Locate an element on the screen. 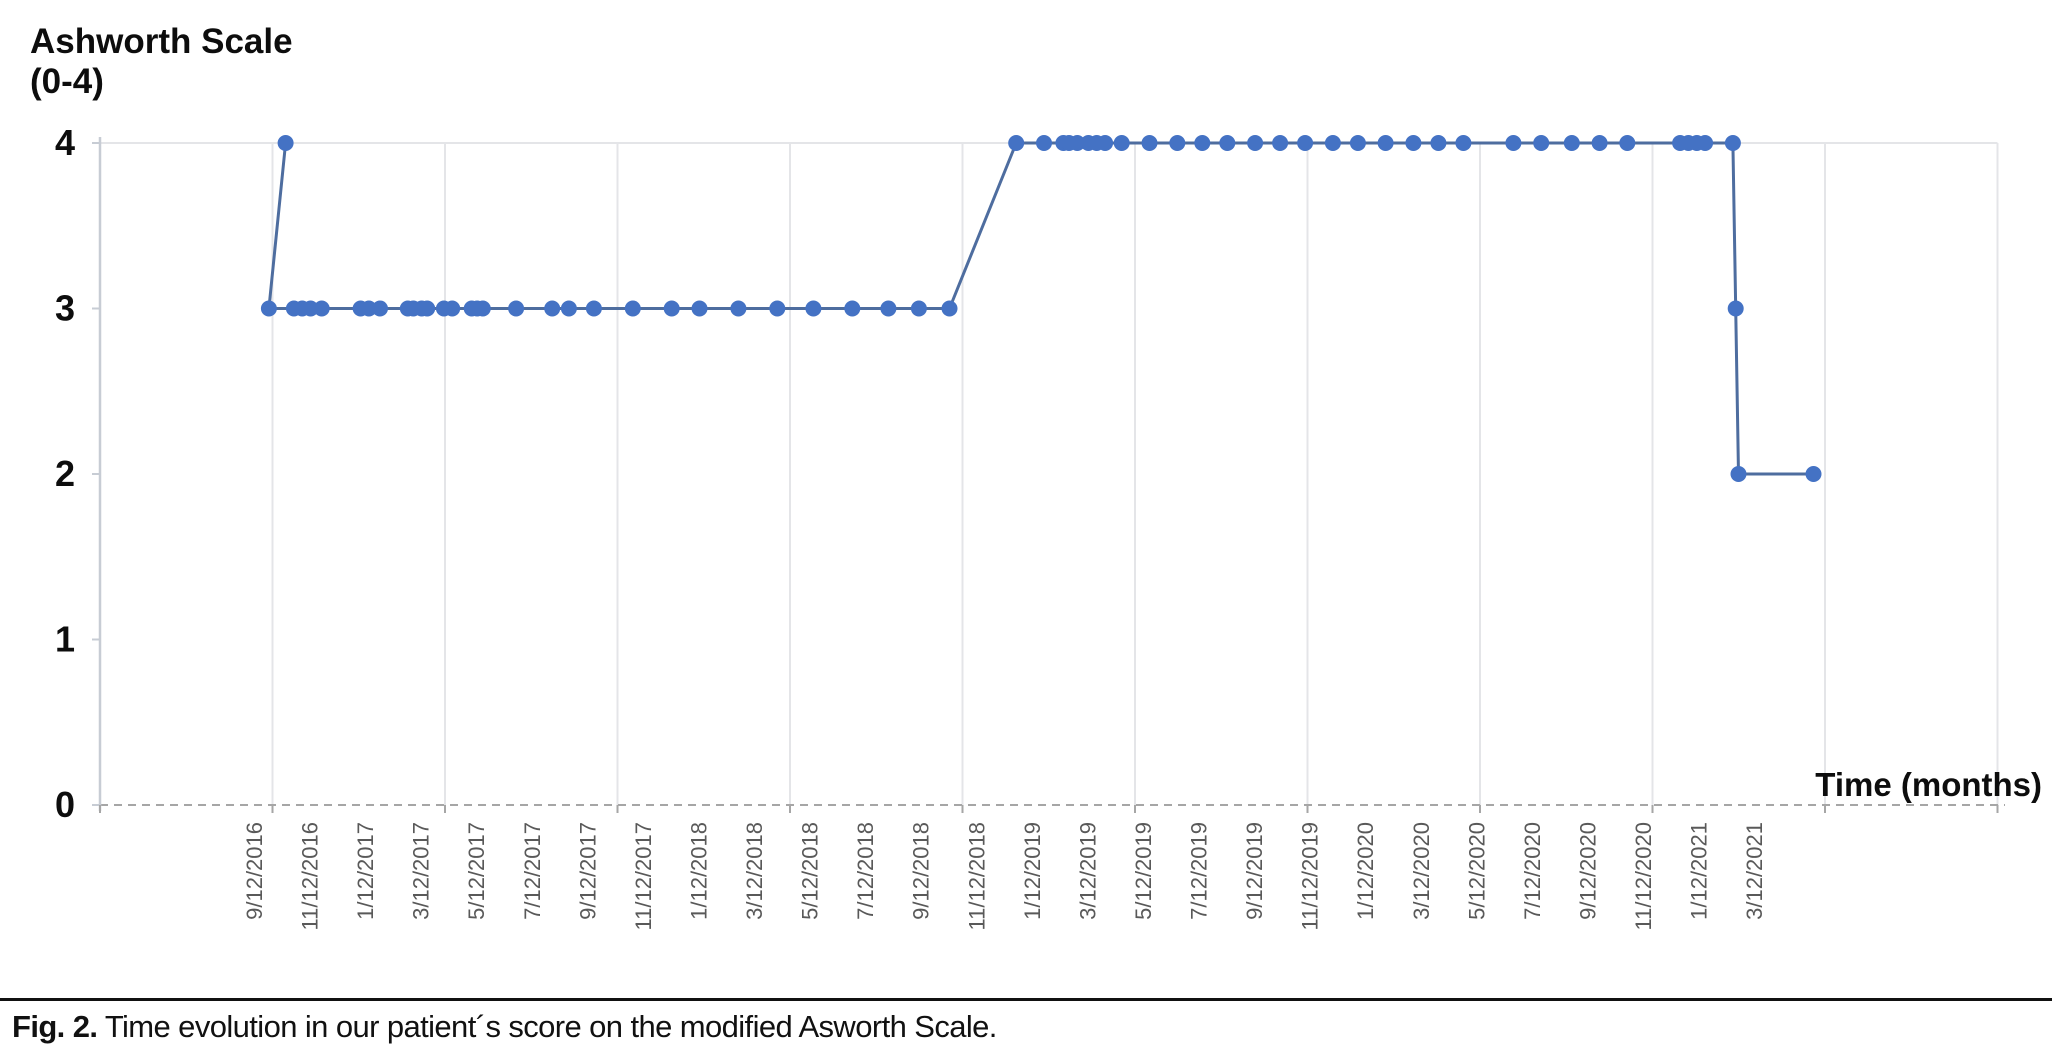 Image resolution: width=2052 pixels, height=1060 pixels. x-tick-label: 1/12/2021 is located at coordinates (1699, 871).